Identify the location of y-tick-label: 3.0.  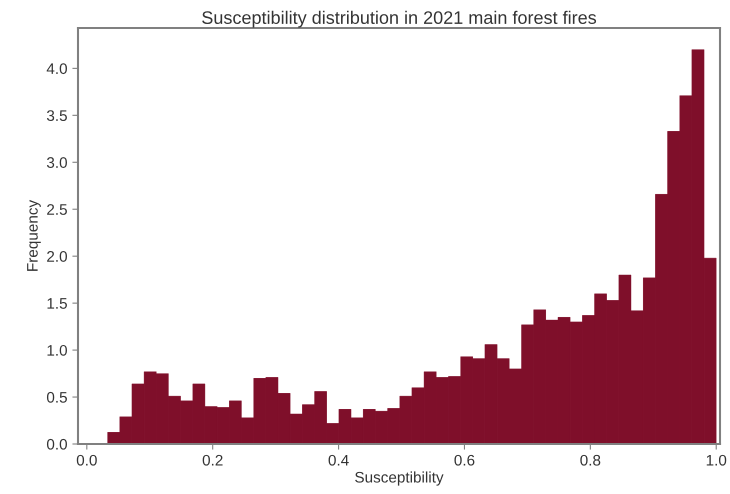
(56, 162).